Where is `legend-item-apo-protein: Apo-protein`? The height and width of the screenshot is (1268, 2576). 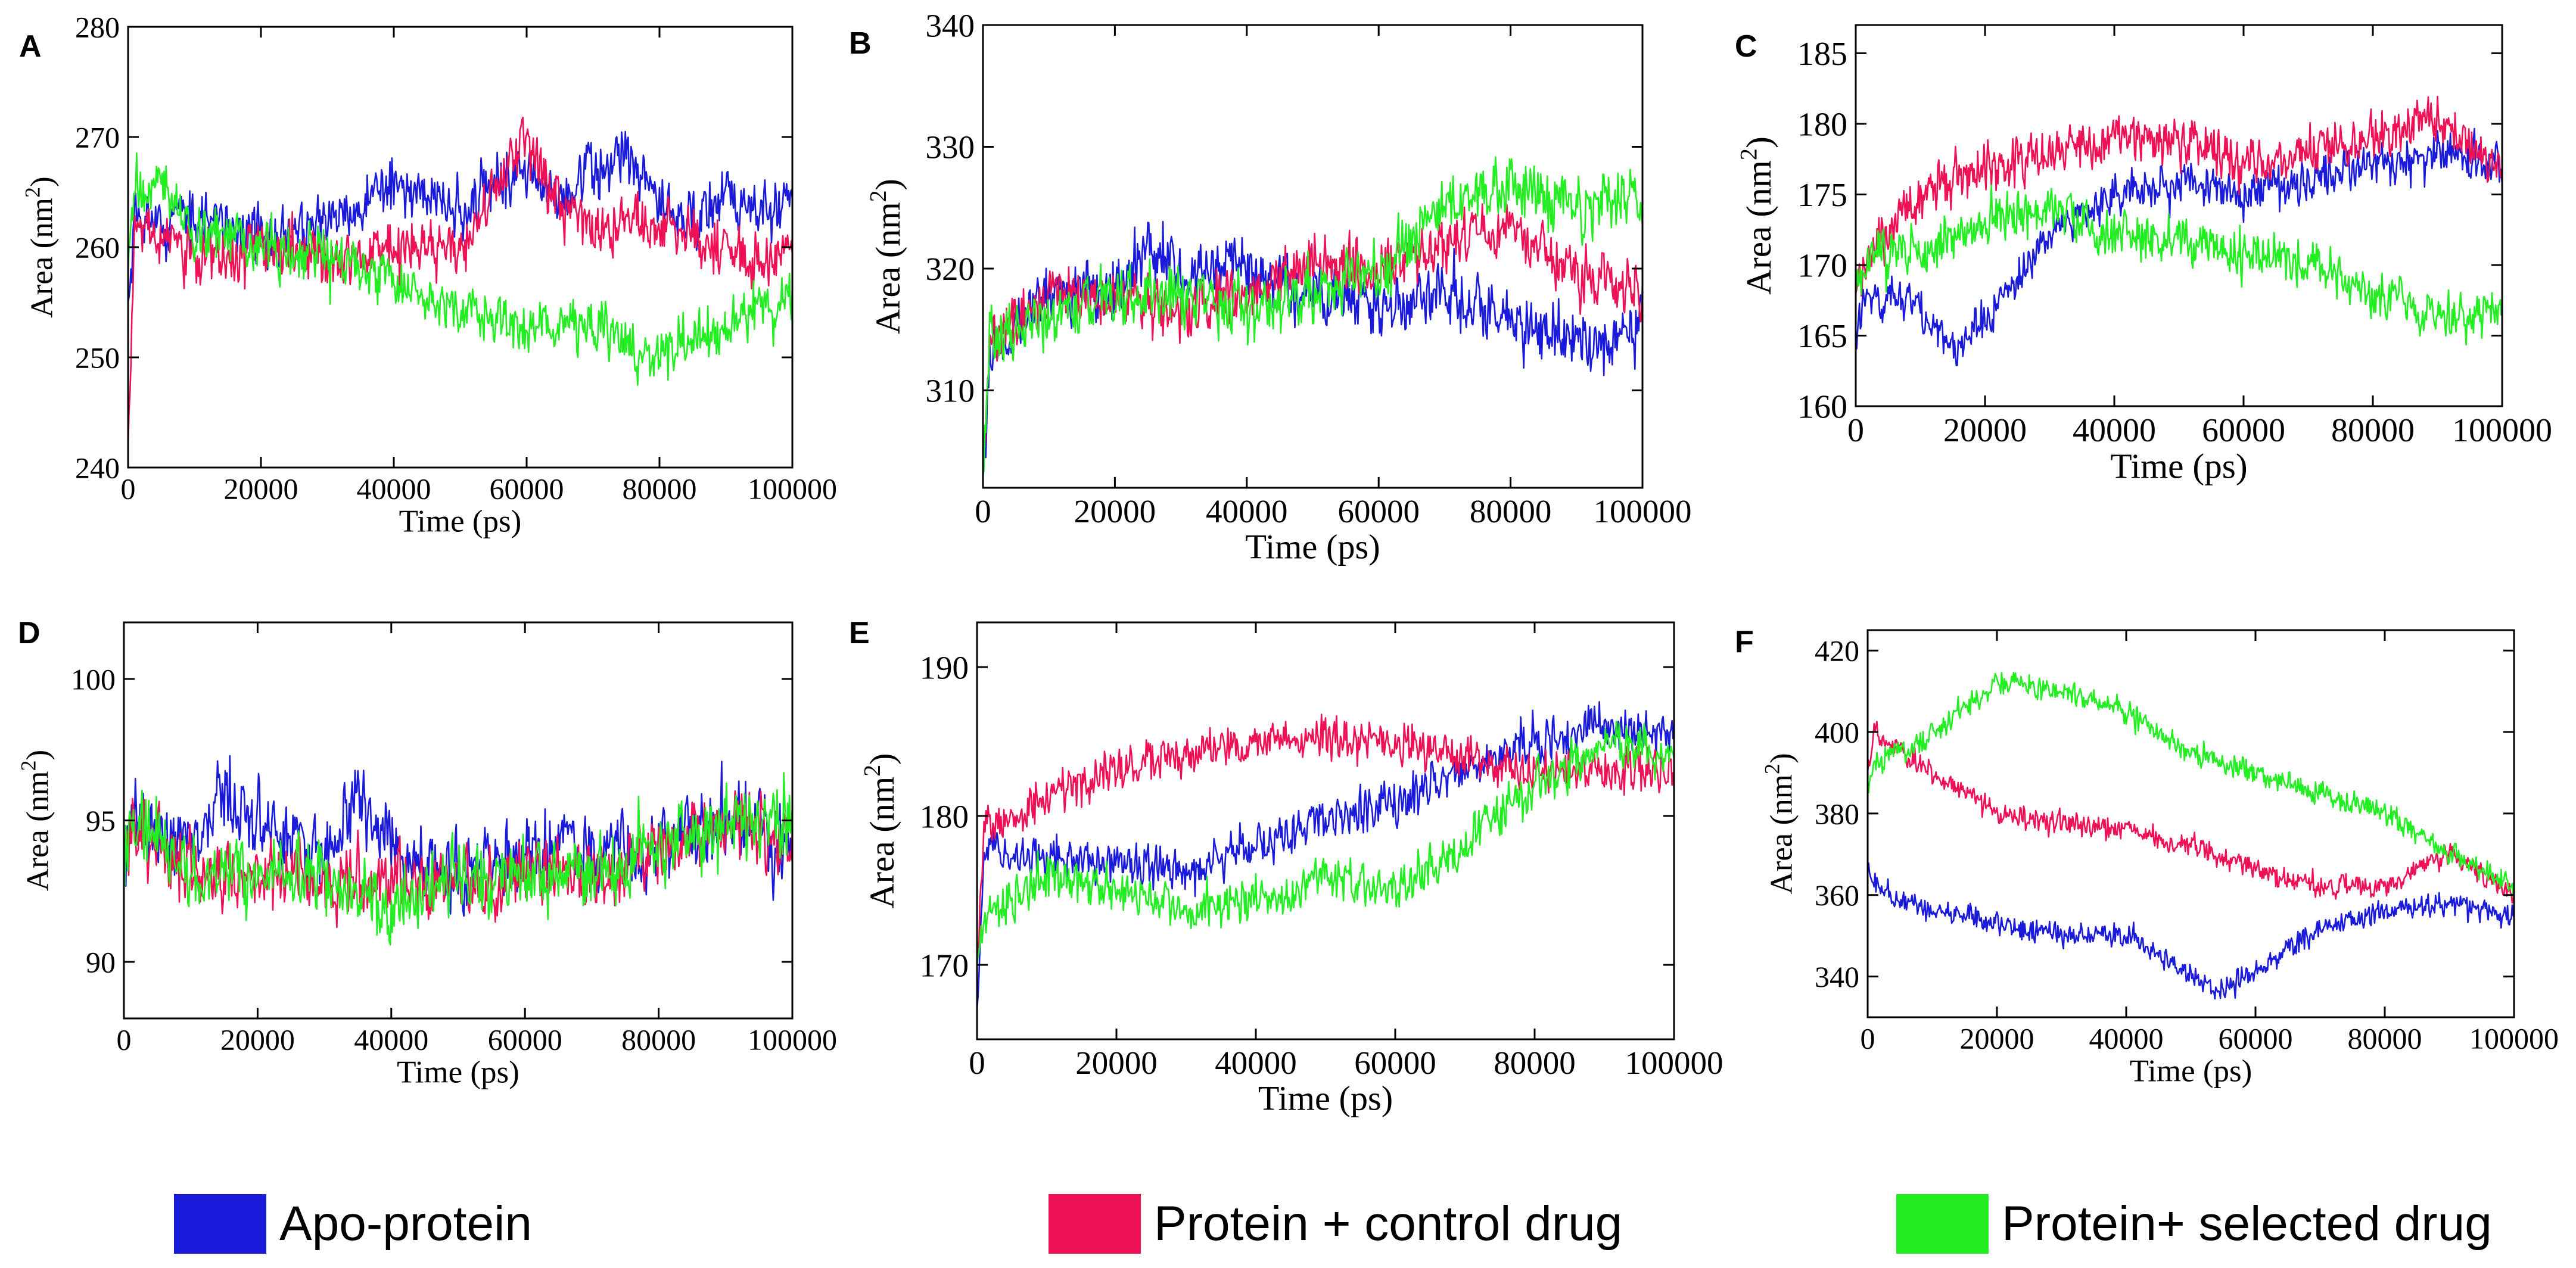
legend-item-apo-protein: Apo-protein is located at coordinates (353, 1224).